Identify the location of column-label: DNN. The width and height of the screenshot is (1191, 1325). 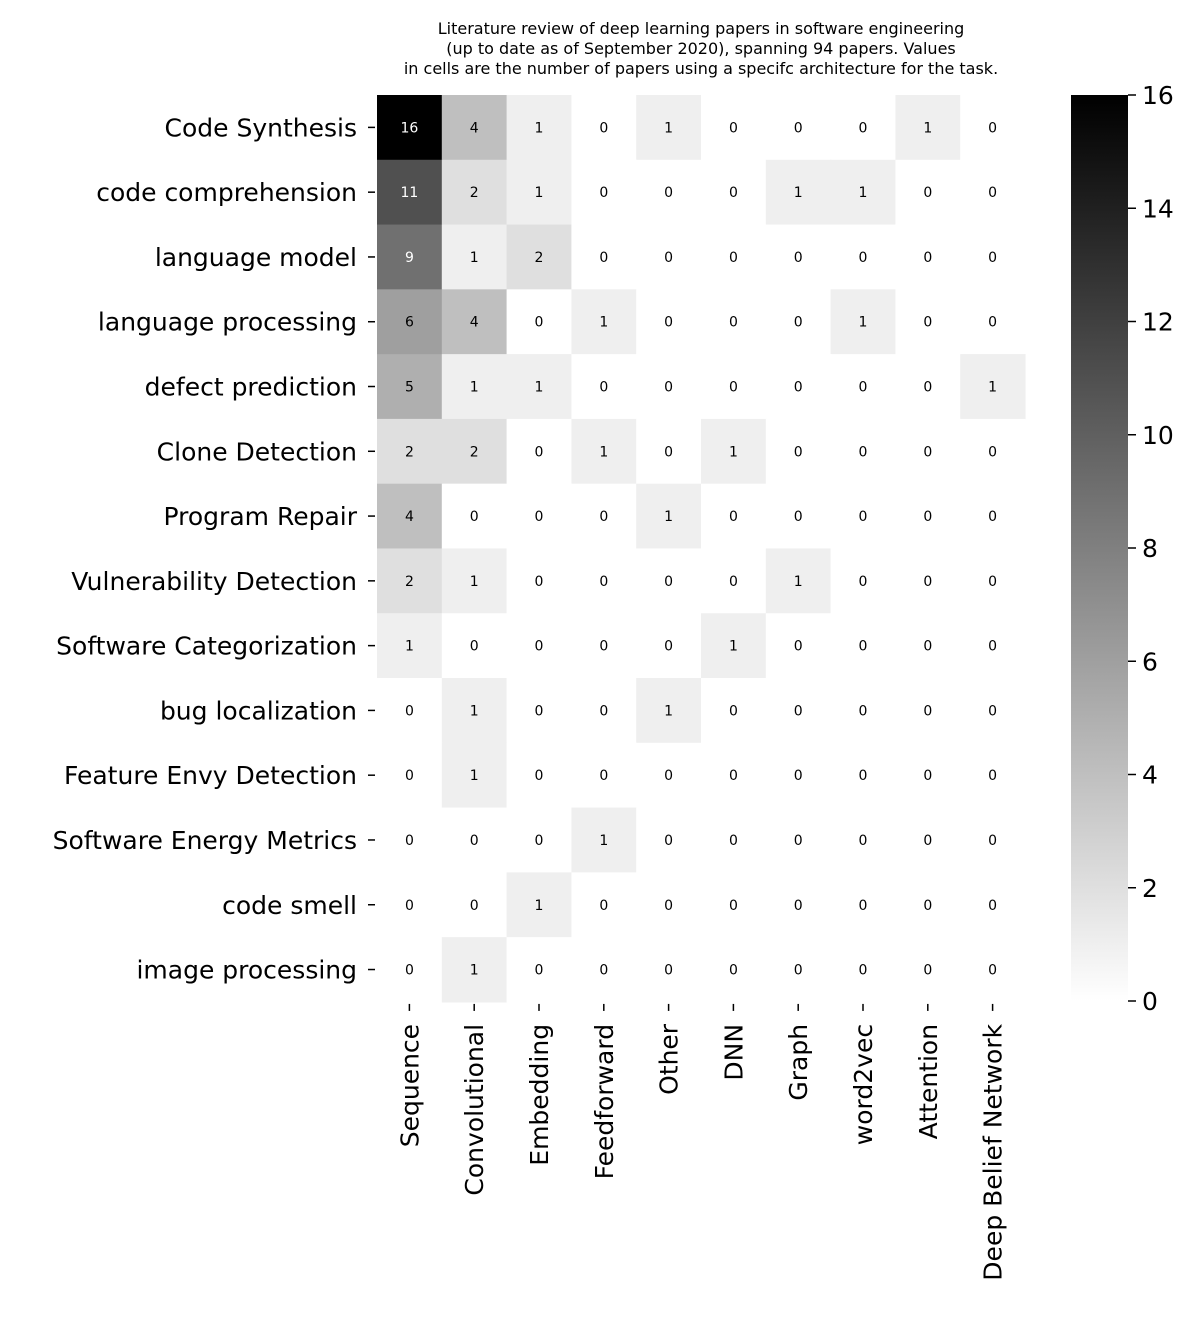
(733, 1052).